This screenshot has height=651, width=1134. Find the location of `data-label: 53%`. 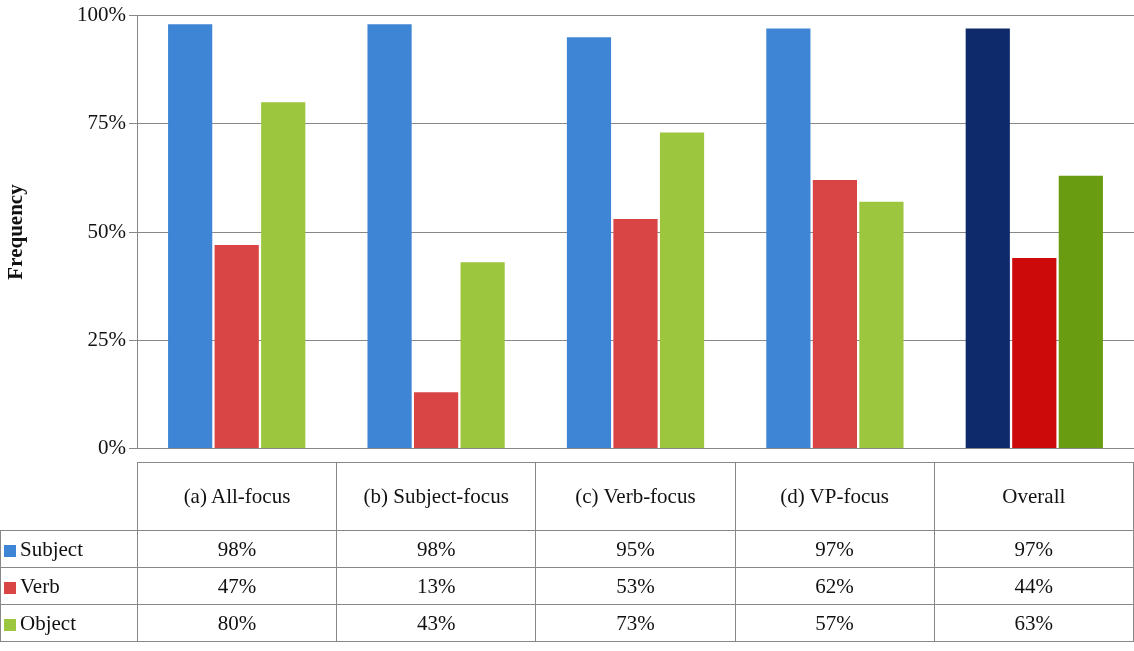

data-label: 53% is located at coordinates (635, 586).